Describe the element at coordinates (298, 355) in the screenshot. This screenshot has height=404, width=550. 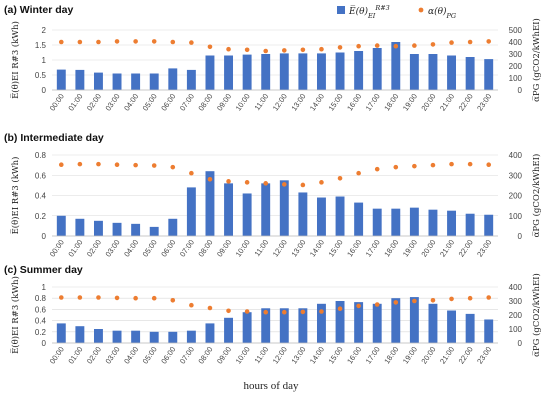
I see `x-tick-label: 13:00` at that location.